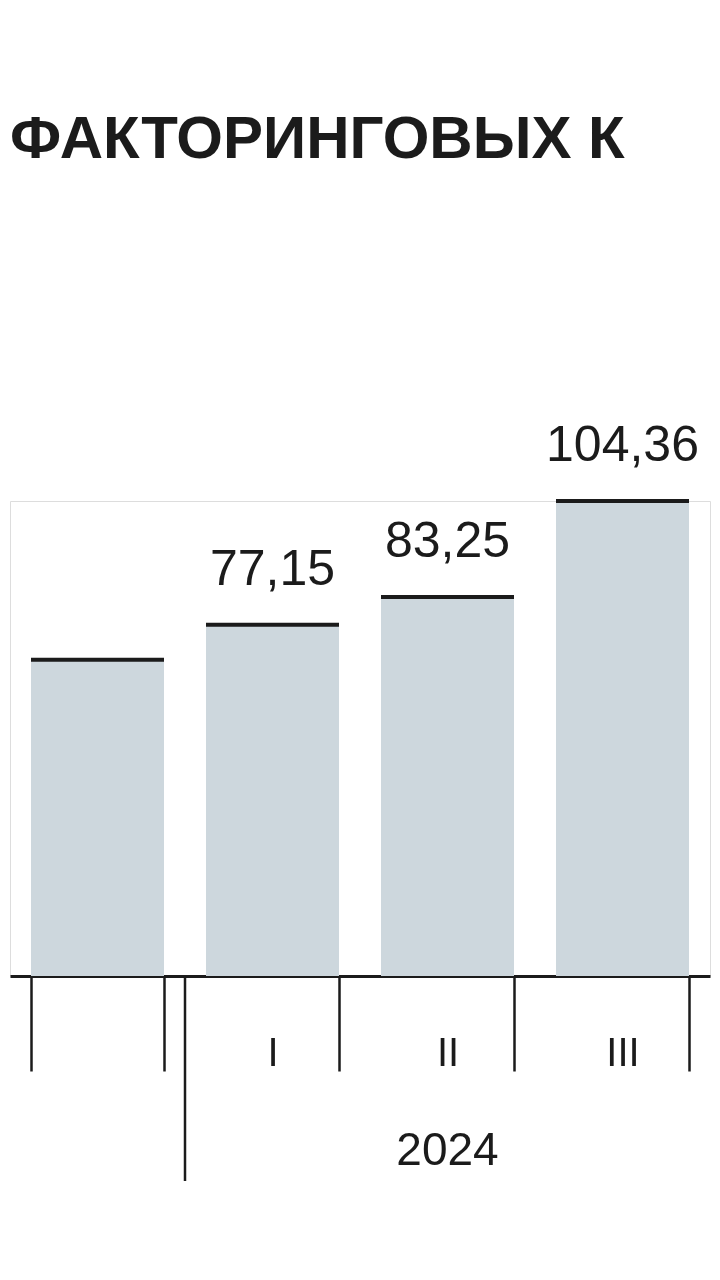 The height and width of the screenshot is (1280, 720). Describe the element at coordinates (318, 137) in the screenshot. I see `chart-title: ФАКТОРИНГОВЫХ К` at that location.